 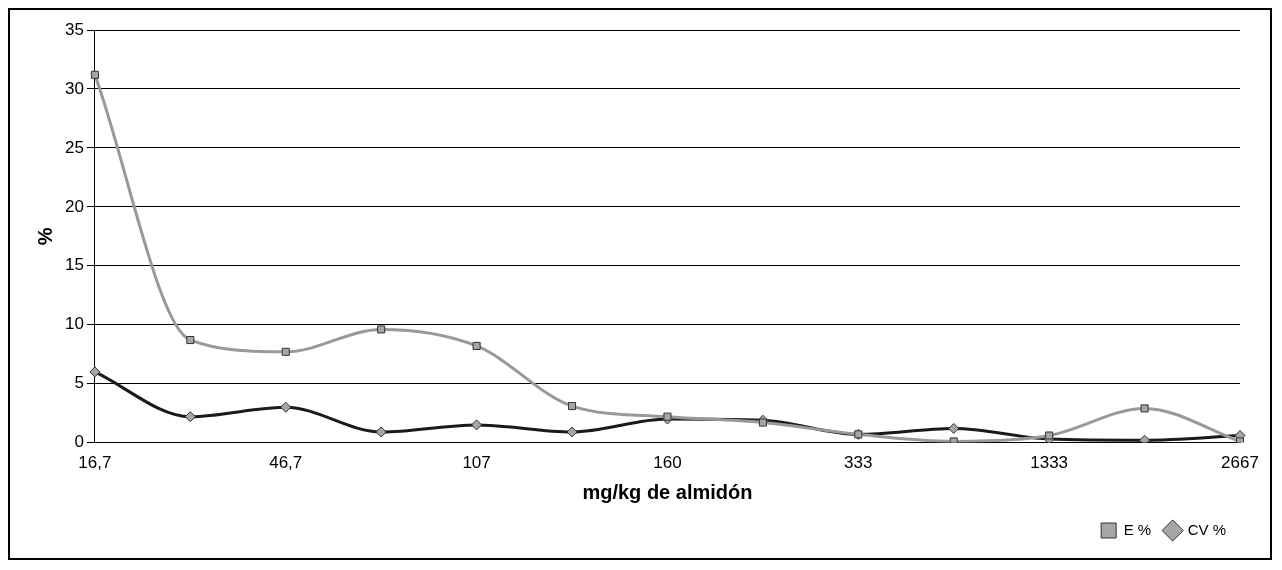 I want to click on y-tick-label: 10, so click(x=74, y=324).